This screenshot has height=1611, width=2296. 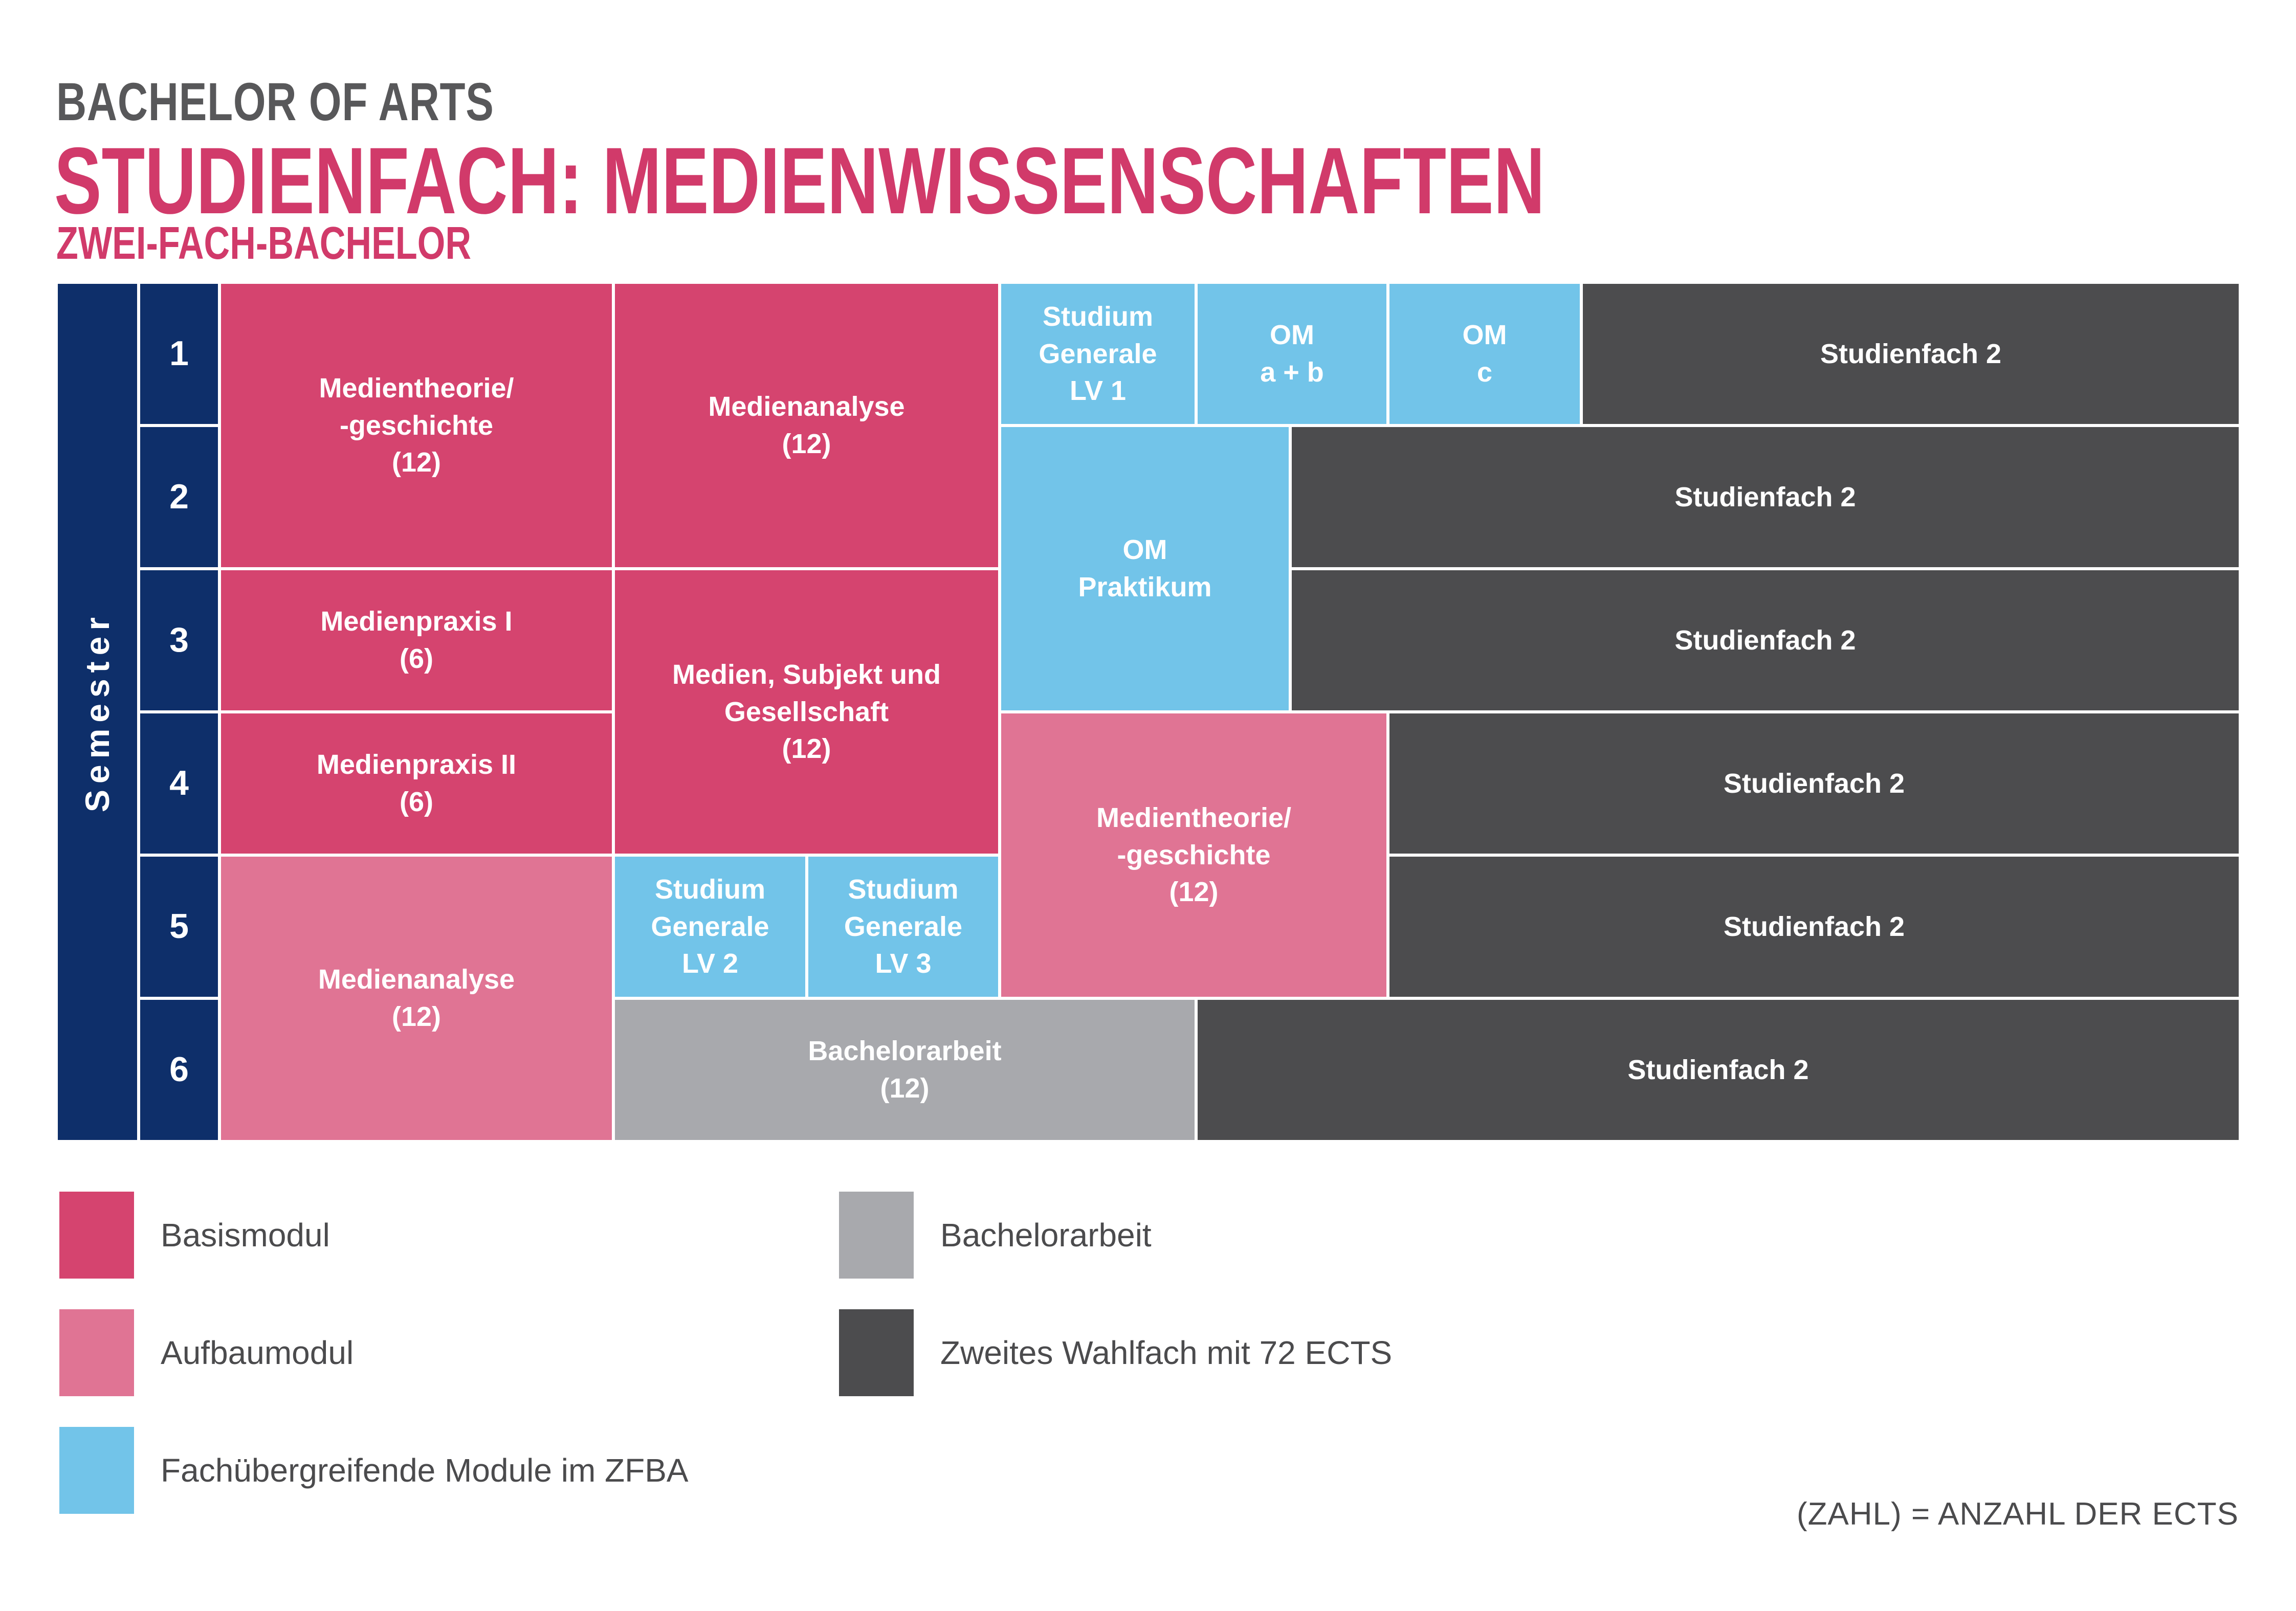 What do you see at coordinates (264, 244) in the screenshot?
I see `program-type-label: ZWEI-FACH-BACHELOR` at bounding box center [264, 244].